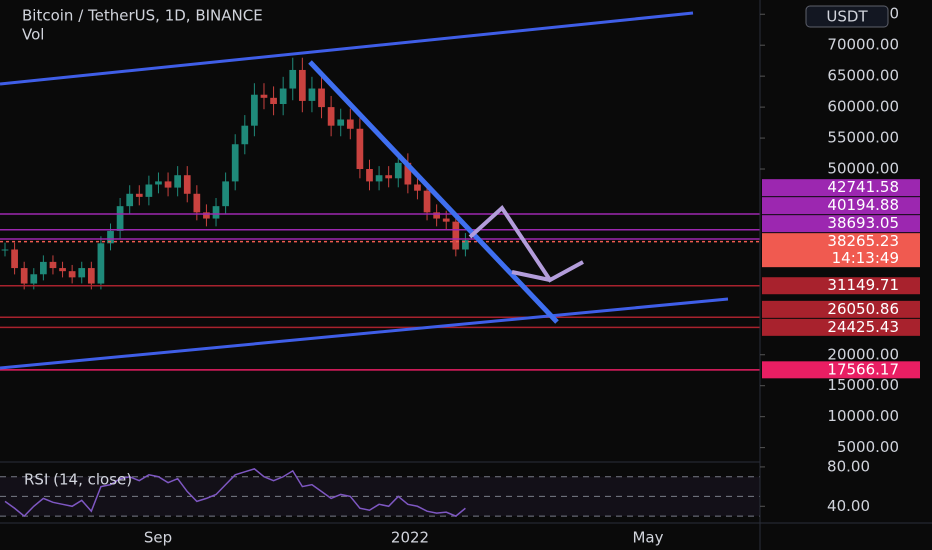 The width and height of the screenshot is (932, 550). Describe the element at coordinates (863, 107) in the screenshot. I see `y-tick-label: 60000.00` at that location.